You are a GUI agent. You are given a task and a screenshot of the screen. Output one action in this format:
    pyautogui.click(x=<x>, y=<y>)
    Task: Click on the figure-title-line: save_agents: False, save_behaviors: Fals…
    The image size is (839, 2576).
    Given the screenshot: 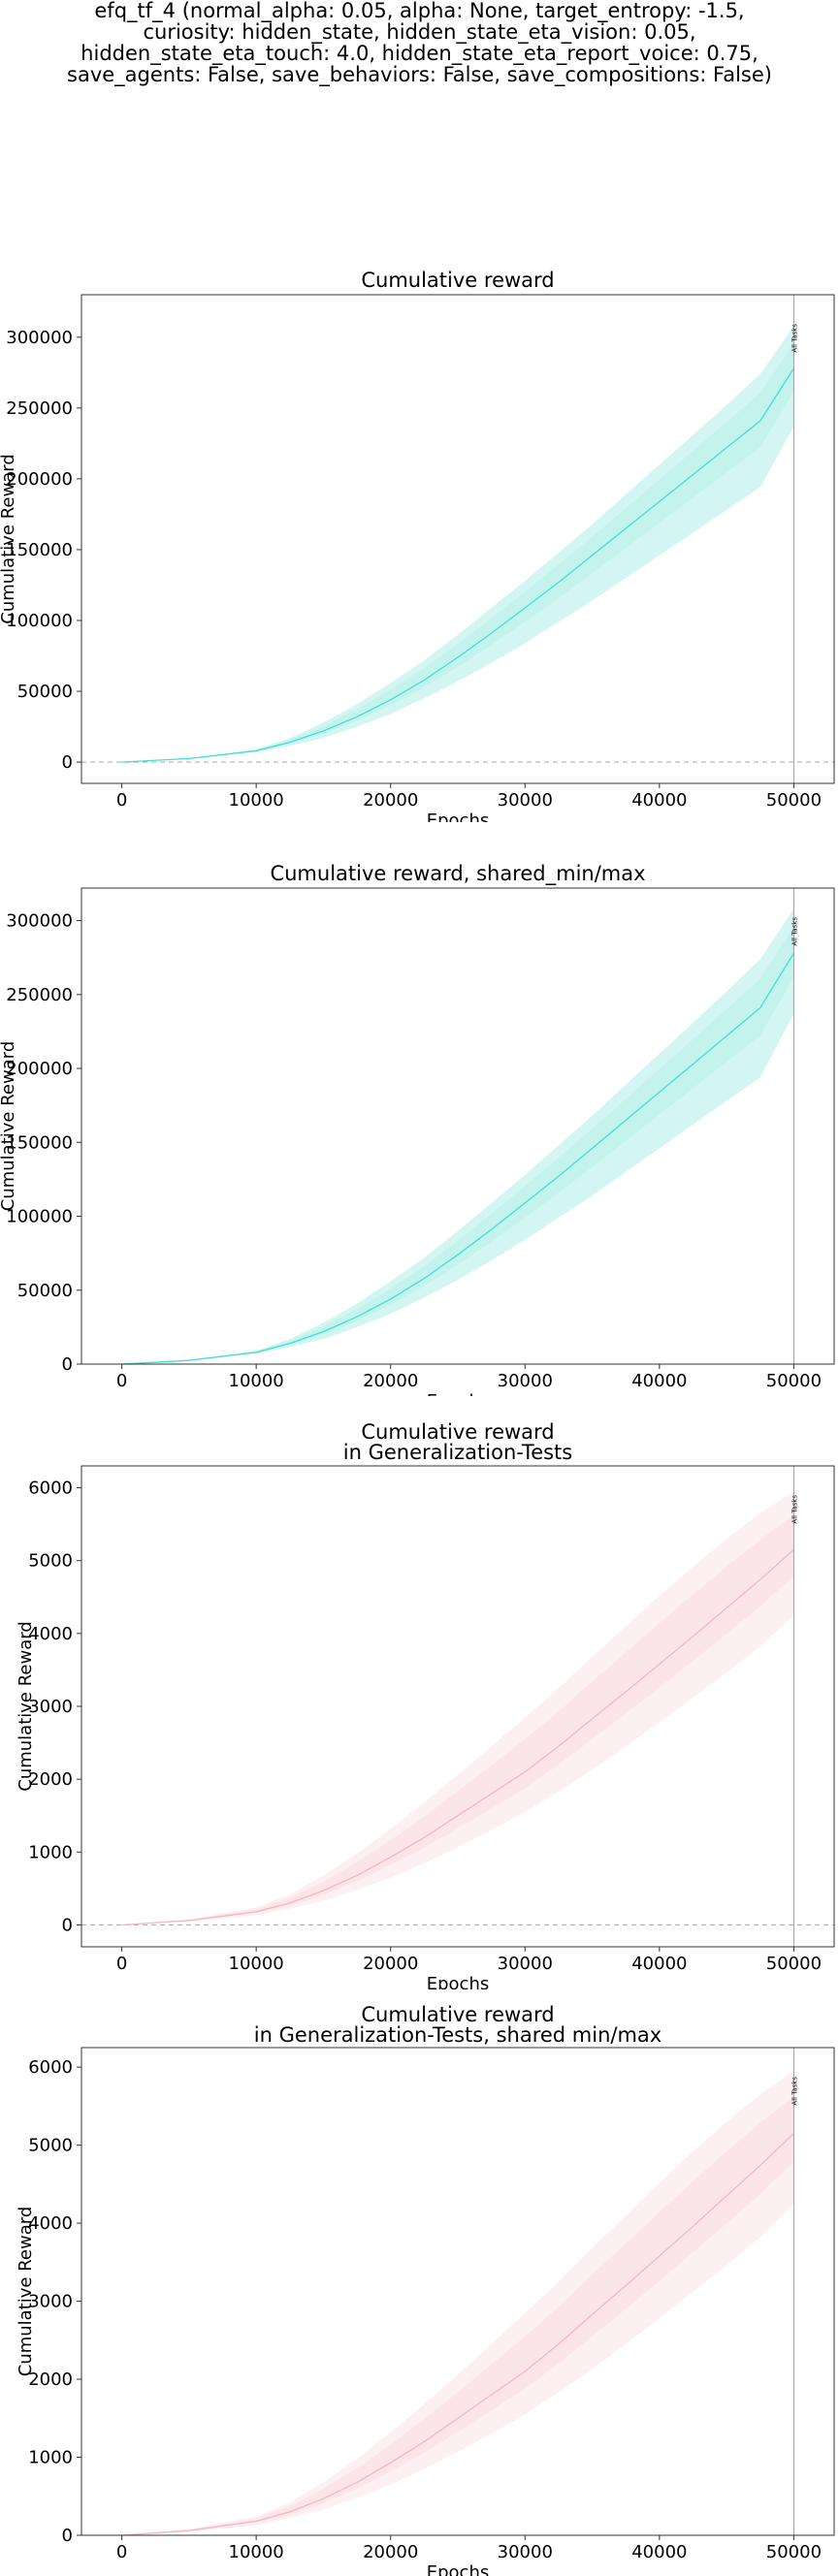 What is the action you would take?
    pyautogui.click(x=419, y=74)
    